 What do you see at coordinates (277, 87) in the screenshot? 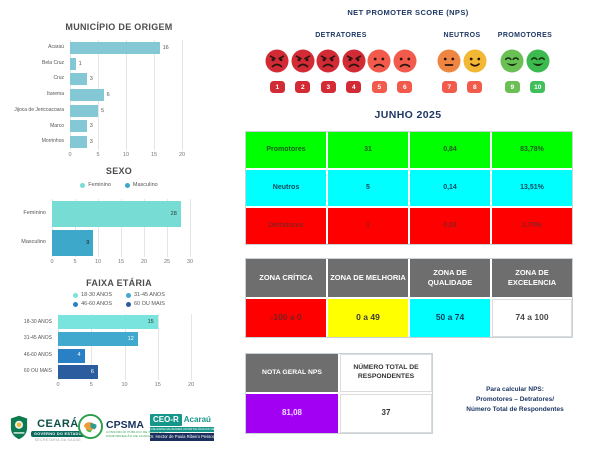
I see `badge-slot: 1` at bounding box center [277, 87].